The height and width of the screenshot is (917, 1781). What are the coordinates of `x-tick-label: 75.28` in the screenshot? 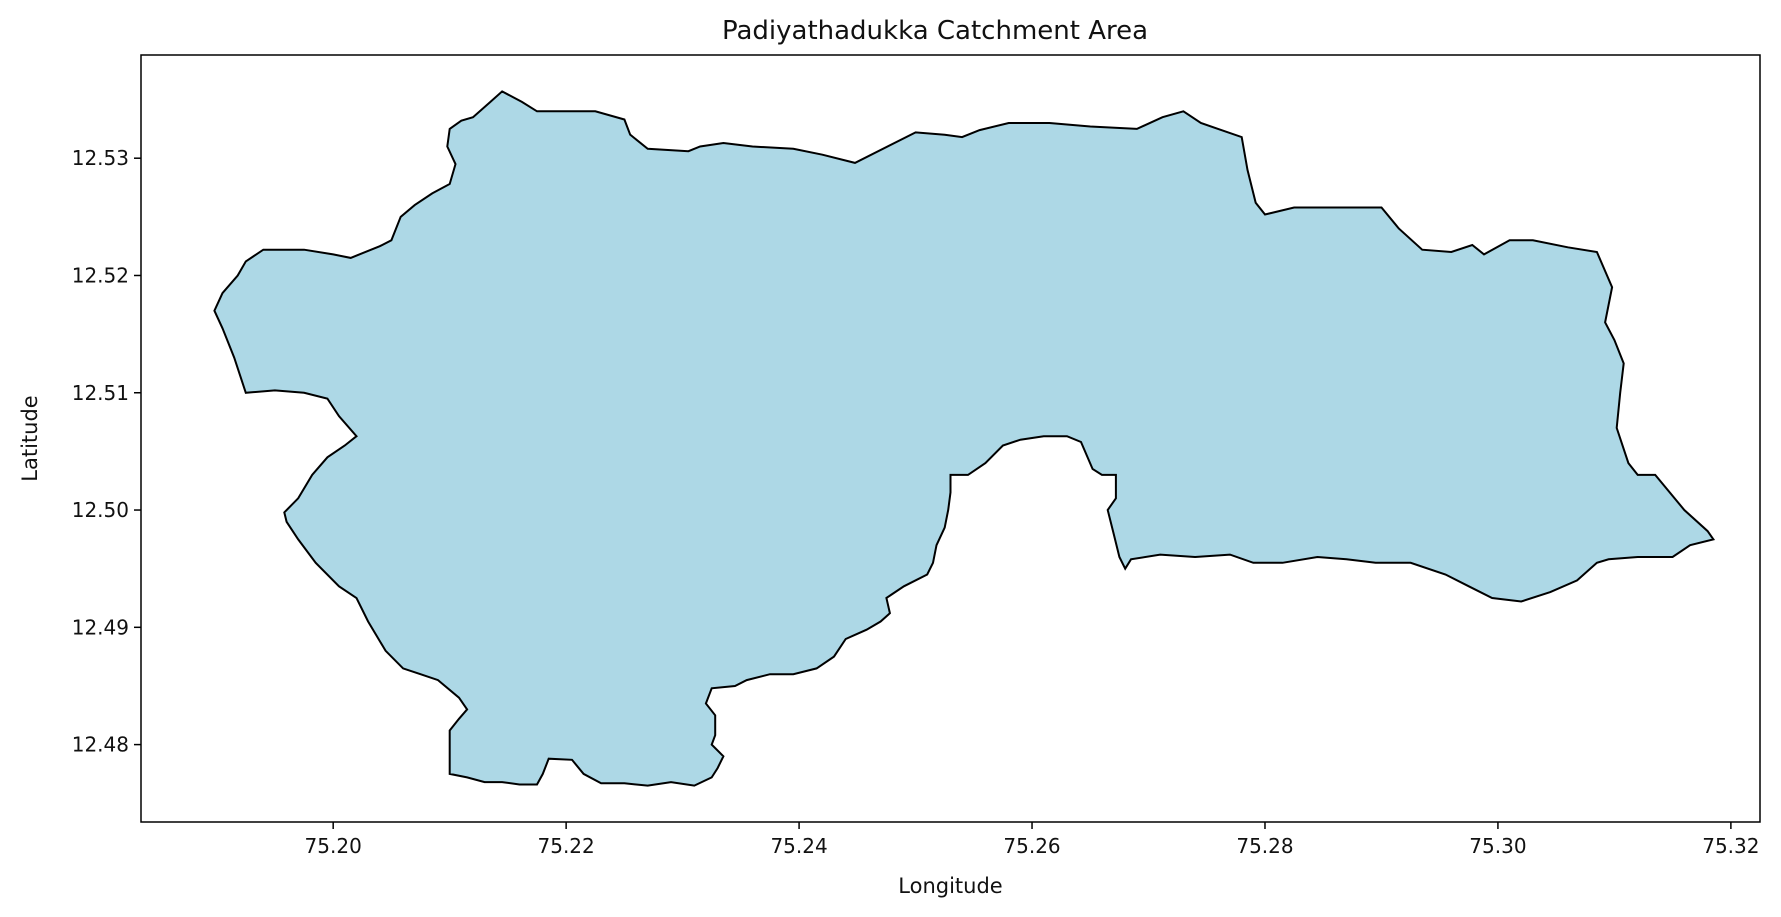 It's located at (1264, 846).